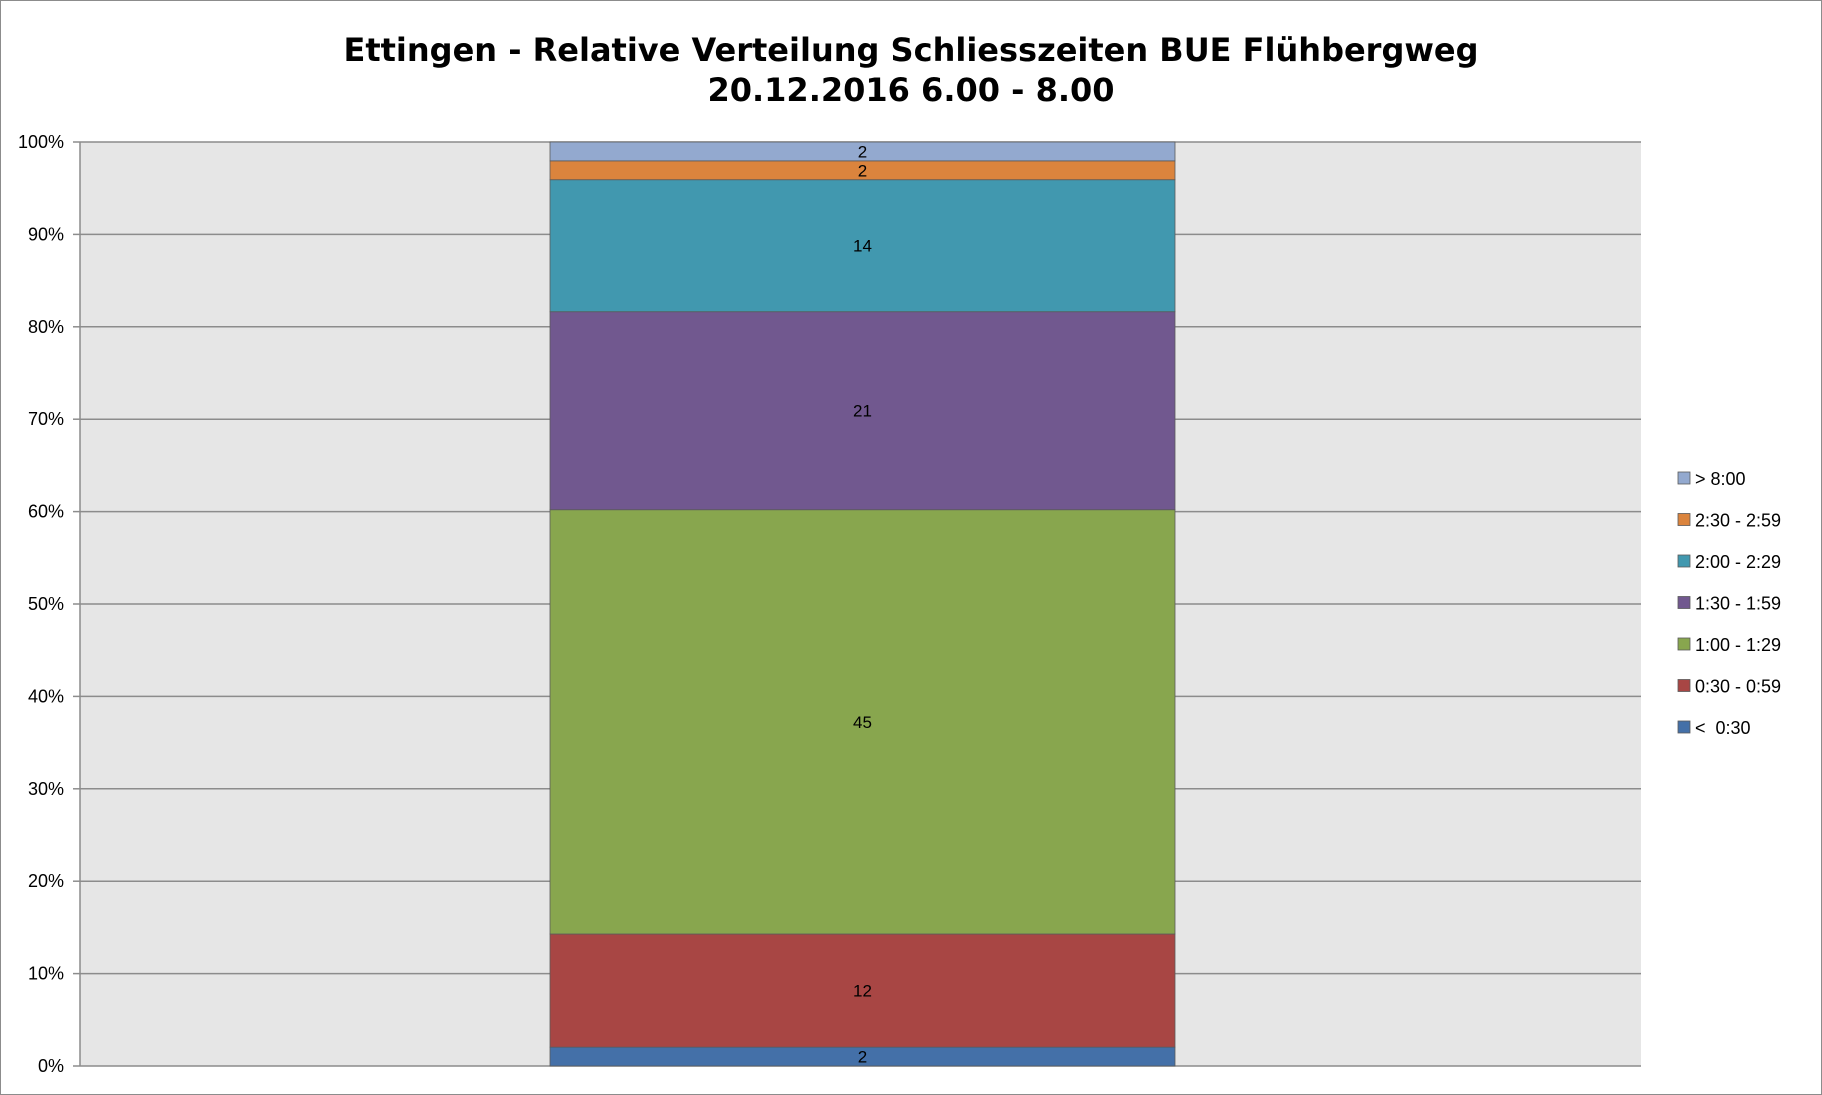 This screenshot has height=1095, width=1822. I want to click on legend-label: 2:30 - 2:59, so click(1738, 521).